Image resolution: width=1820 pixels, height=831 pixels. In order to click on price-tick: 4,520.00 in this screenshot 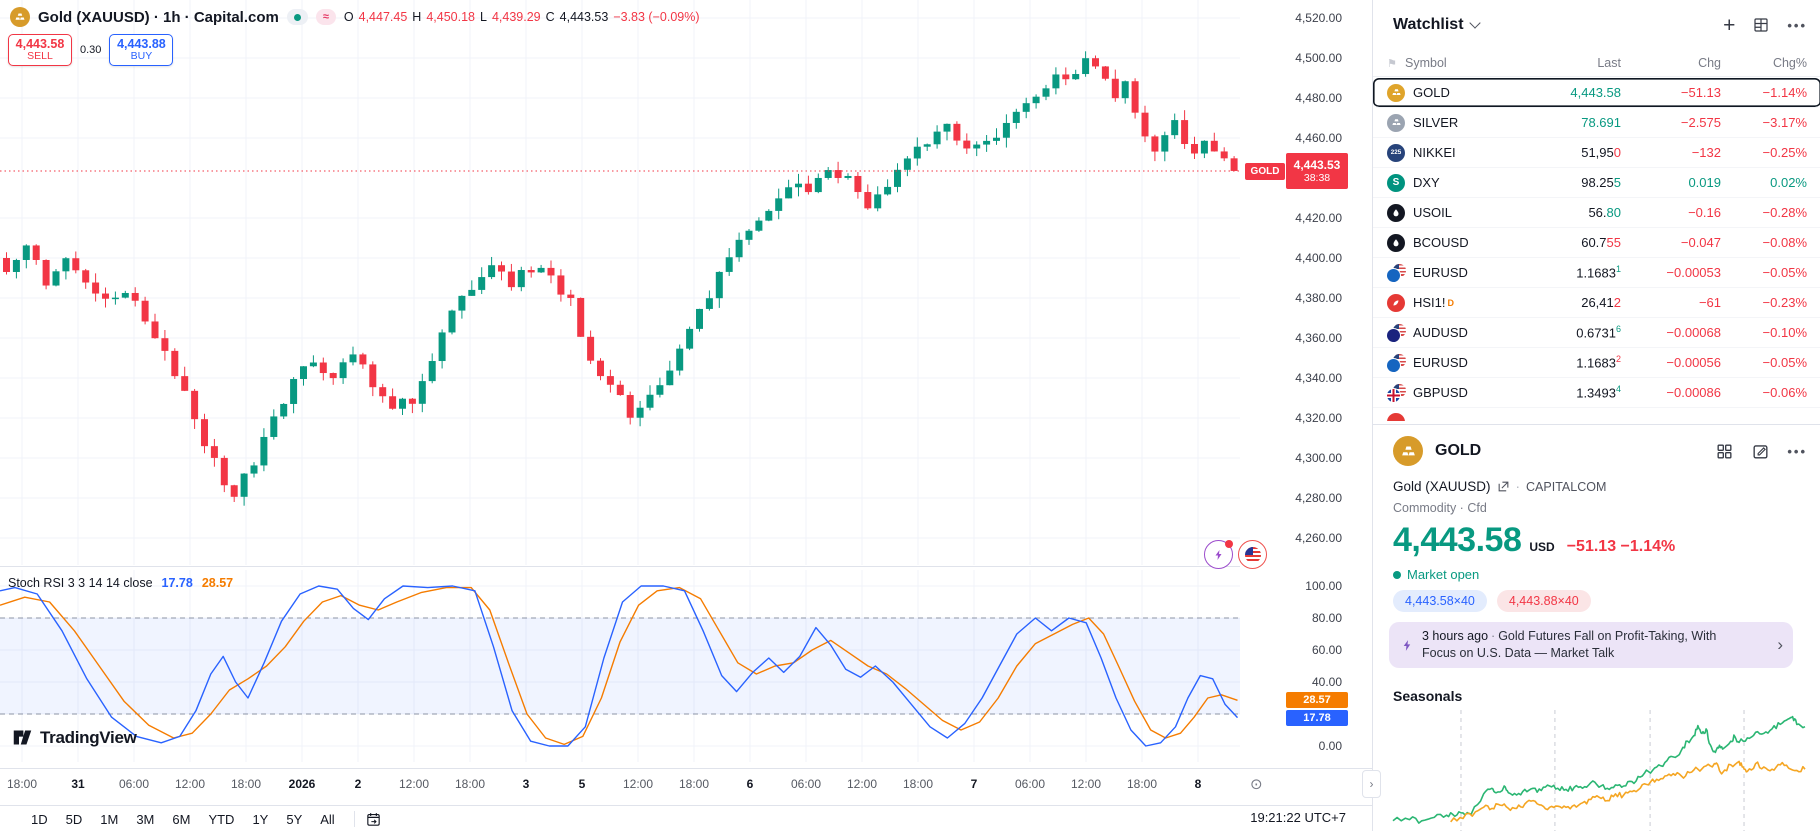, I will do `click(1318, 18)`.